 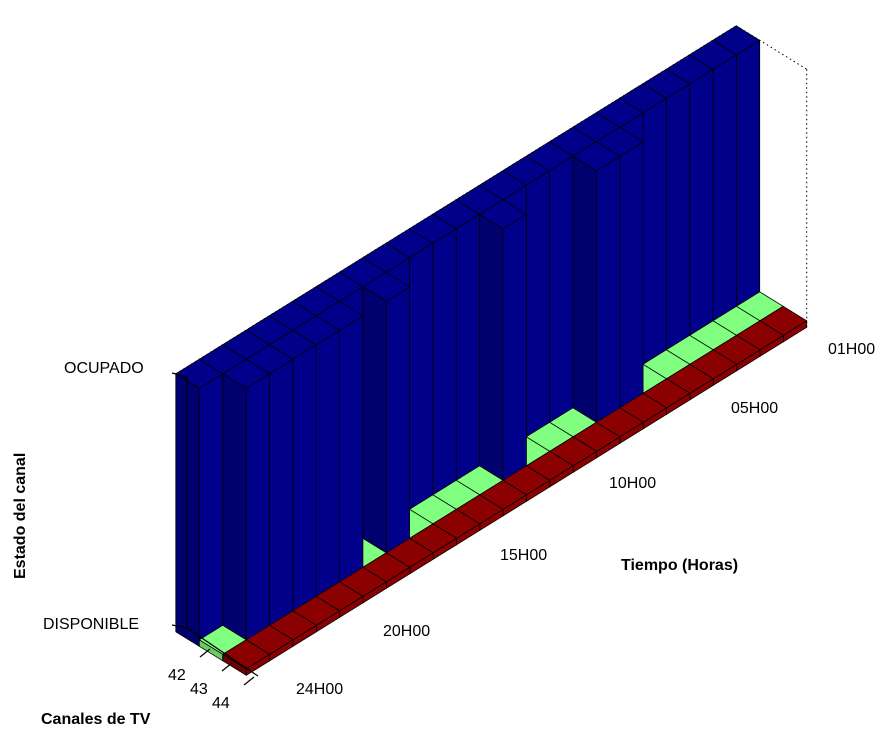 I want to click on z-tick-disponible, so click(x=179, y=626).